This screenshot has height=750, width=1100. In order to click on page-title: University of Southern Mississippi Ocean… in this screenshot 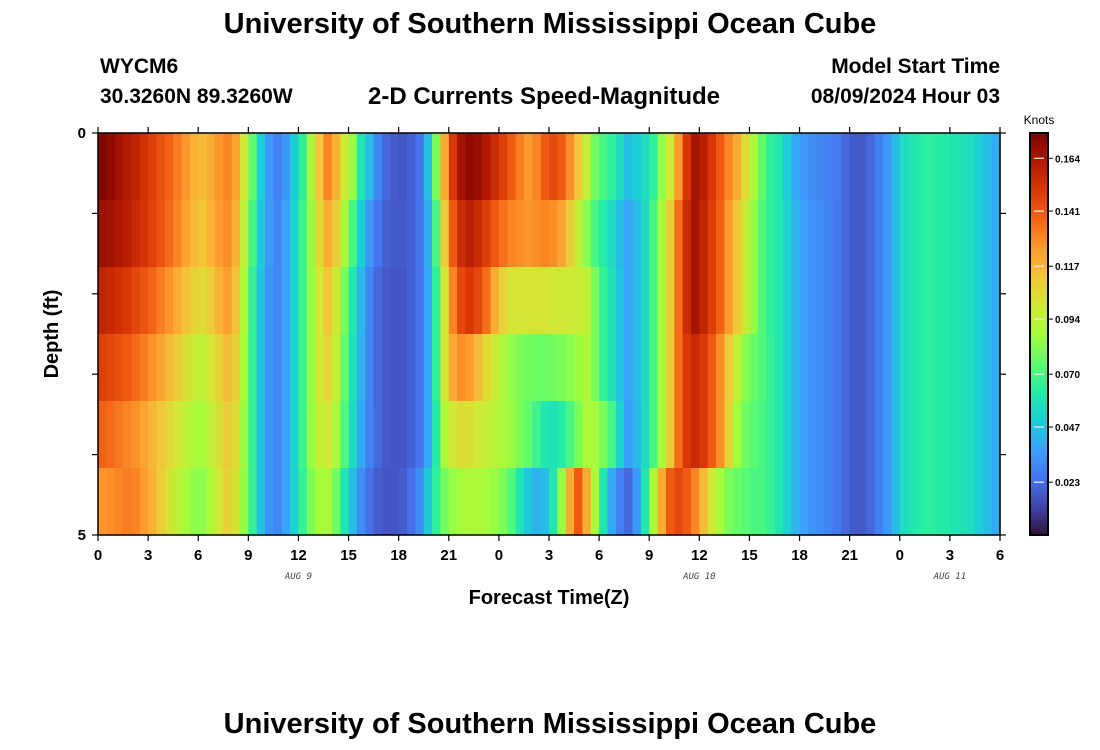, I will do `click(550, 24)`.